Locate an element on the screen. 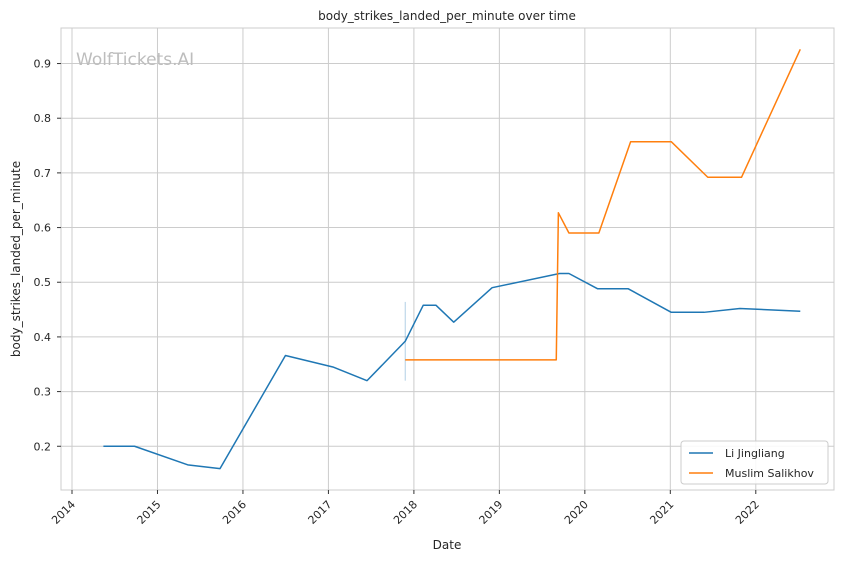 This screenshot has width=844, height=561. y-tick-label: 0.6 is located at coordinates (43, 228).